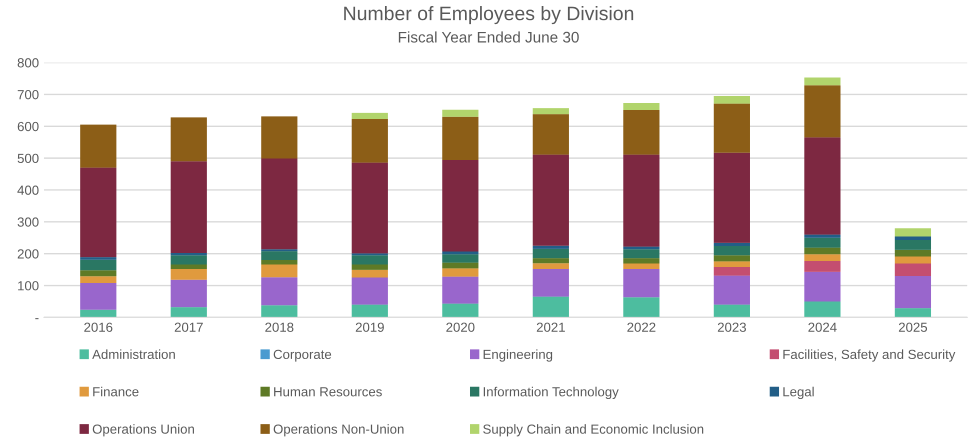 This screenshot has width=977, height=447. I want to click on legend-label: Finance, so click(115, 391).